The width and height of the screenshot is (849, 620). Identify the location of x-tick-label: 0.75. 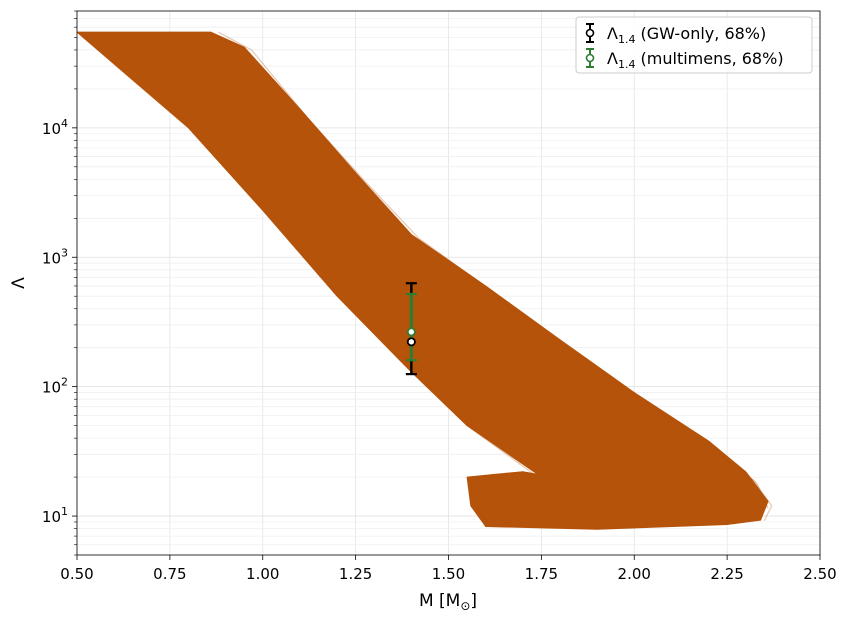
(169, 574).